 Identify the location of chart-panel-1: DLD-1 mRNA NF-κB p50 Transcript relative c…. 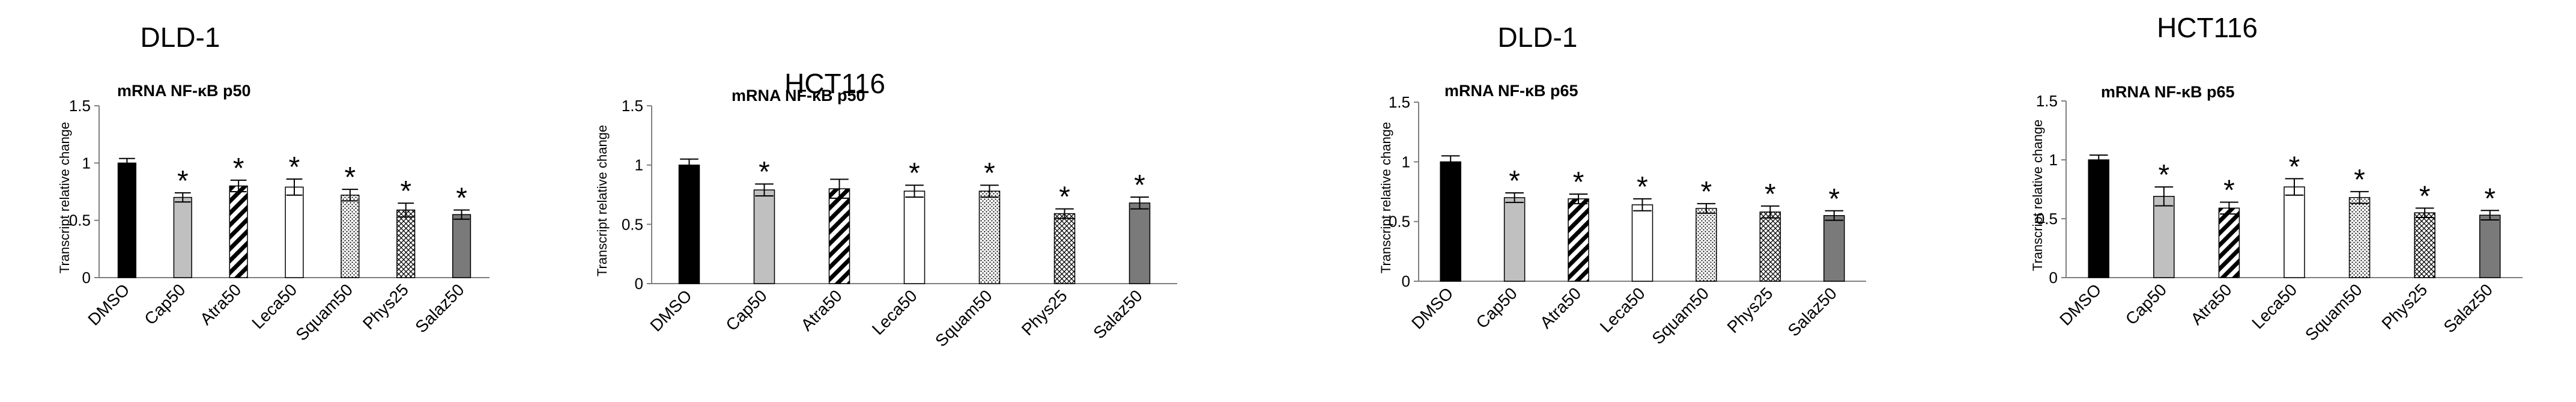
(273, 183).